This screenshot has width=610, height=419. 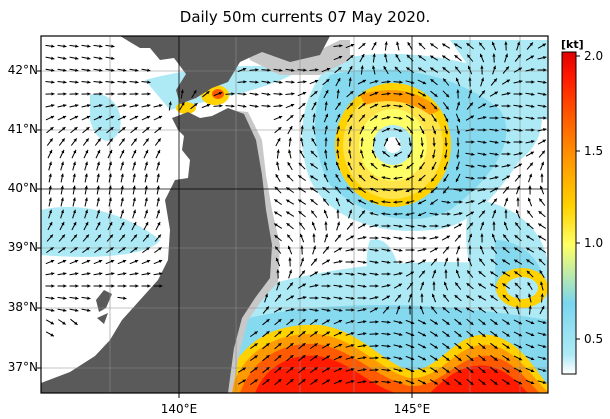 I want to click on lat-label-40: 40°N, so click(x=22, y=188).